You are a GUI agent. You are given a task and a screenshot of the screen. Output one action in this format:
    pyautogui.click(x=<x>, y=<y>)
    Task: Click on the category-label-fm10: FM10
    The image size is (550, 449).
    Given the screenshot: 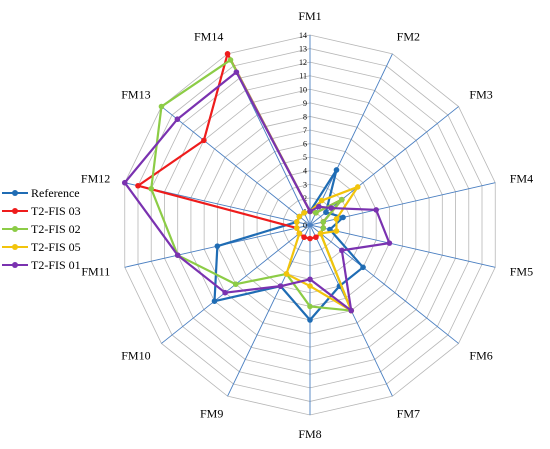 What is the action you would take?
    pyautogui.click(x=135, y=355)
    